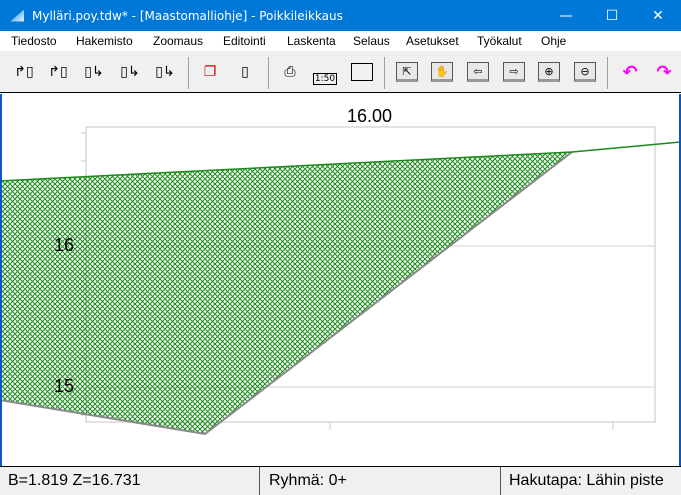 Image resolution: width=681 pixels, height=495 pixels. I want to click on status-search-mode: Hakutapa: Lähin piste, so click(586, 480).